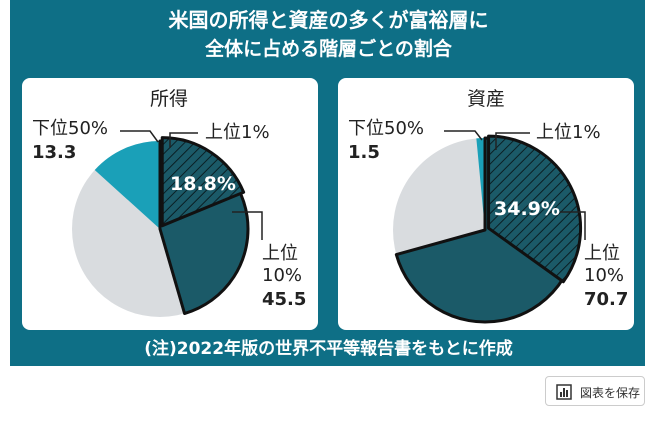 The height and width of the screenshot is (421, 657). What do you see at coordinates (606, 299) in the screenshot?
I see `value-label: 70.7` at bounding box center [606, 299].